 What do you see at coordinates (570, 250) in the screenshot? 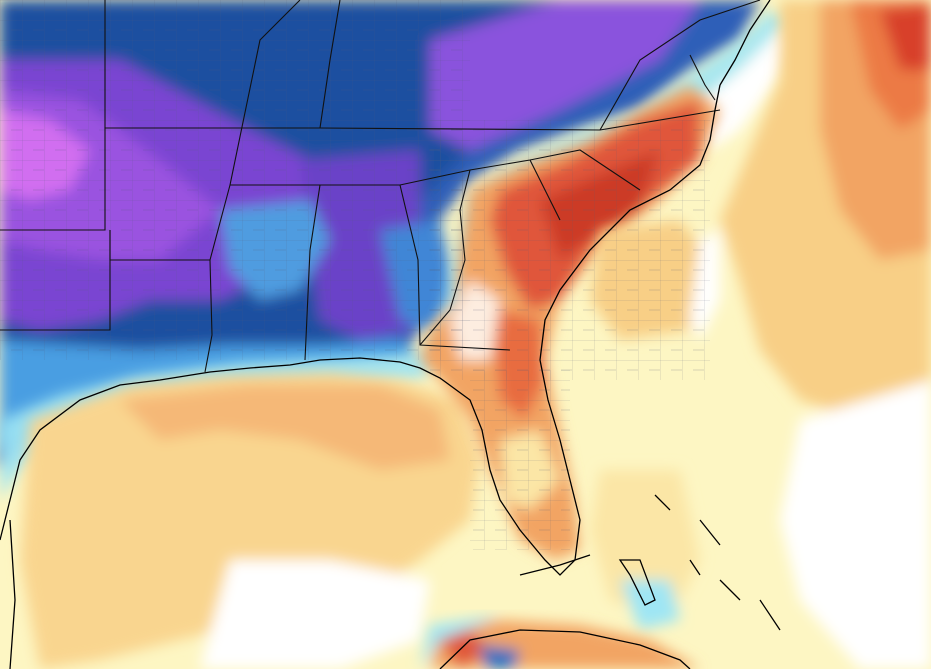
I see `county-grid-southeast` at bounding box center [570, 250].